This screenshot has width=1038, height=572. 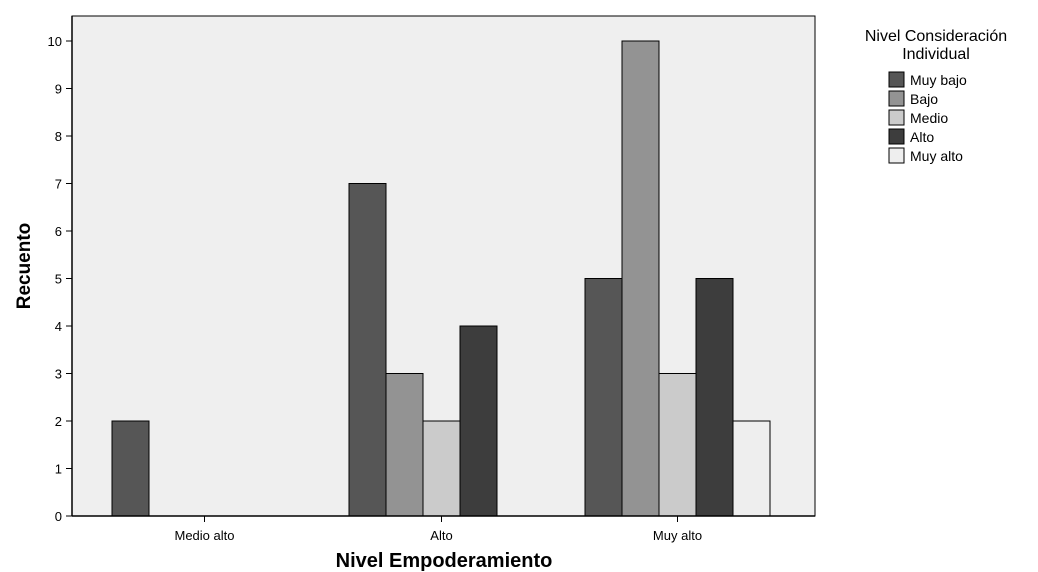 What do you see at coordinates (444, 561) in the screenshot?
I see `x-axis-title: Nivel Empoderamiento` at bounding box center [444, 561].